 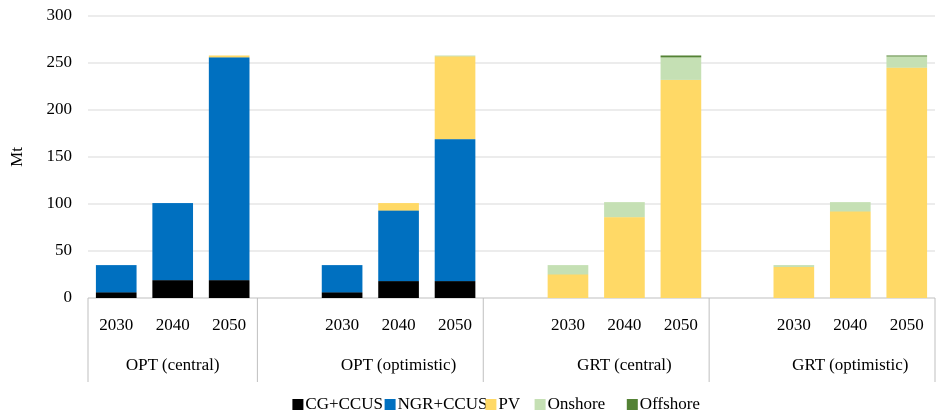 What do you see at coordinates (624, 364) in the screenshot?
I see `group-label: GRT (central)` at bounding box center [624, 364].